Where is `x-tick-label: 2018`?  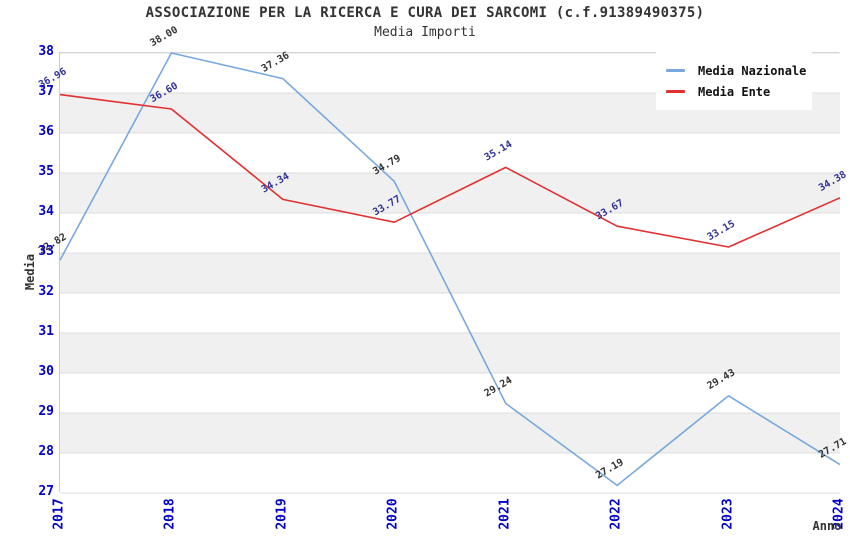 x-tick-label: 2018 is located at coordinates (170, 514).